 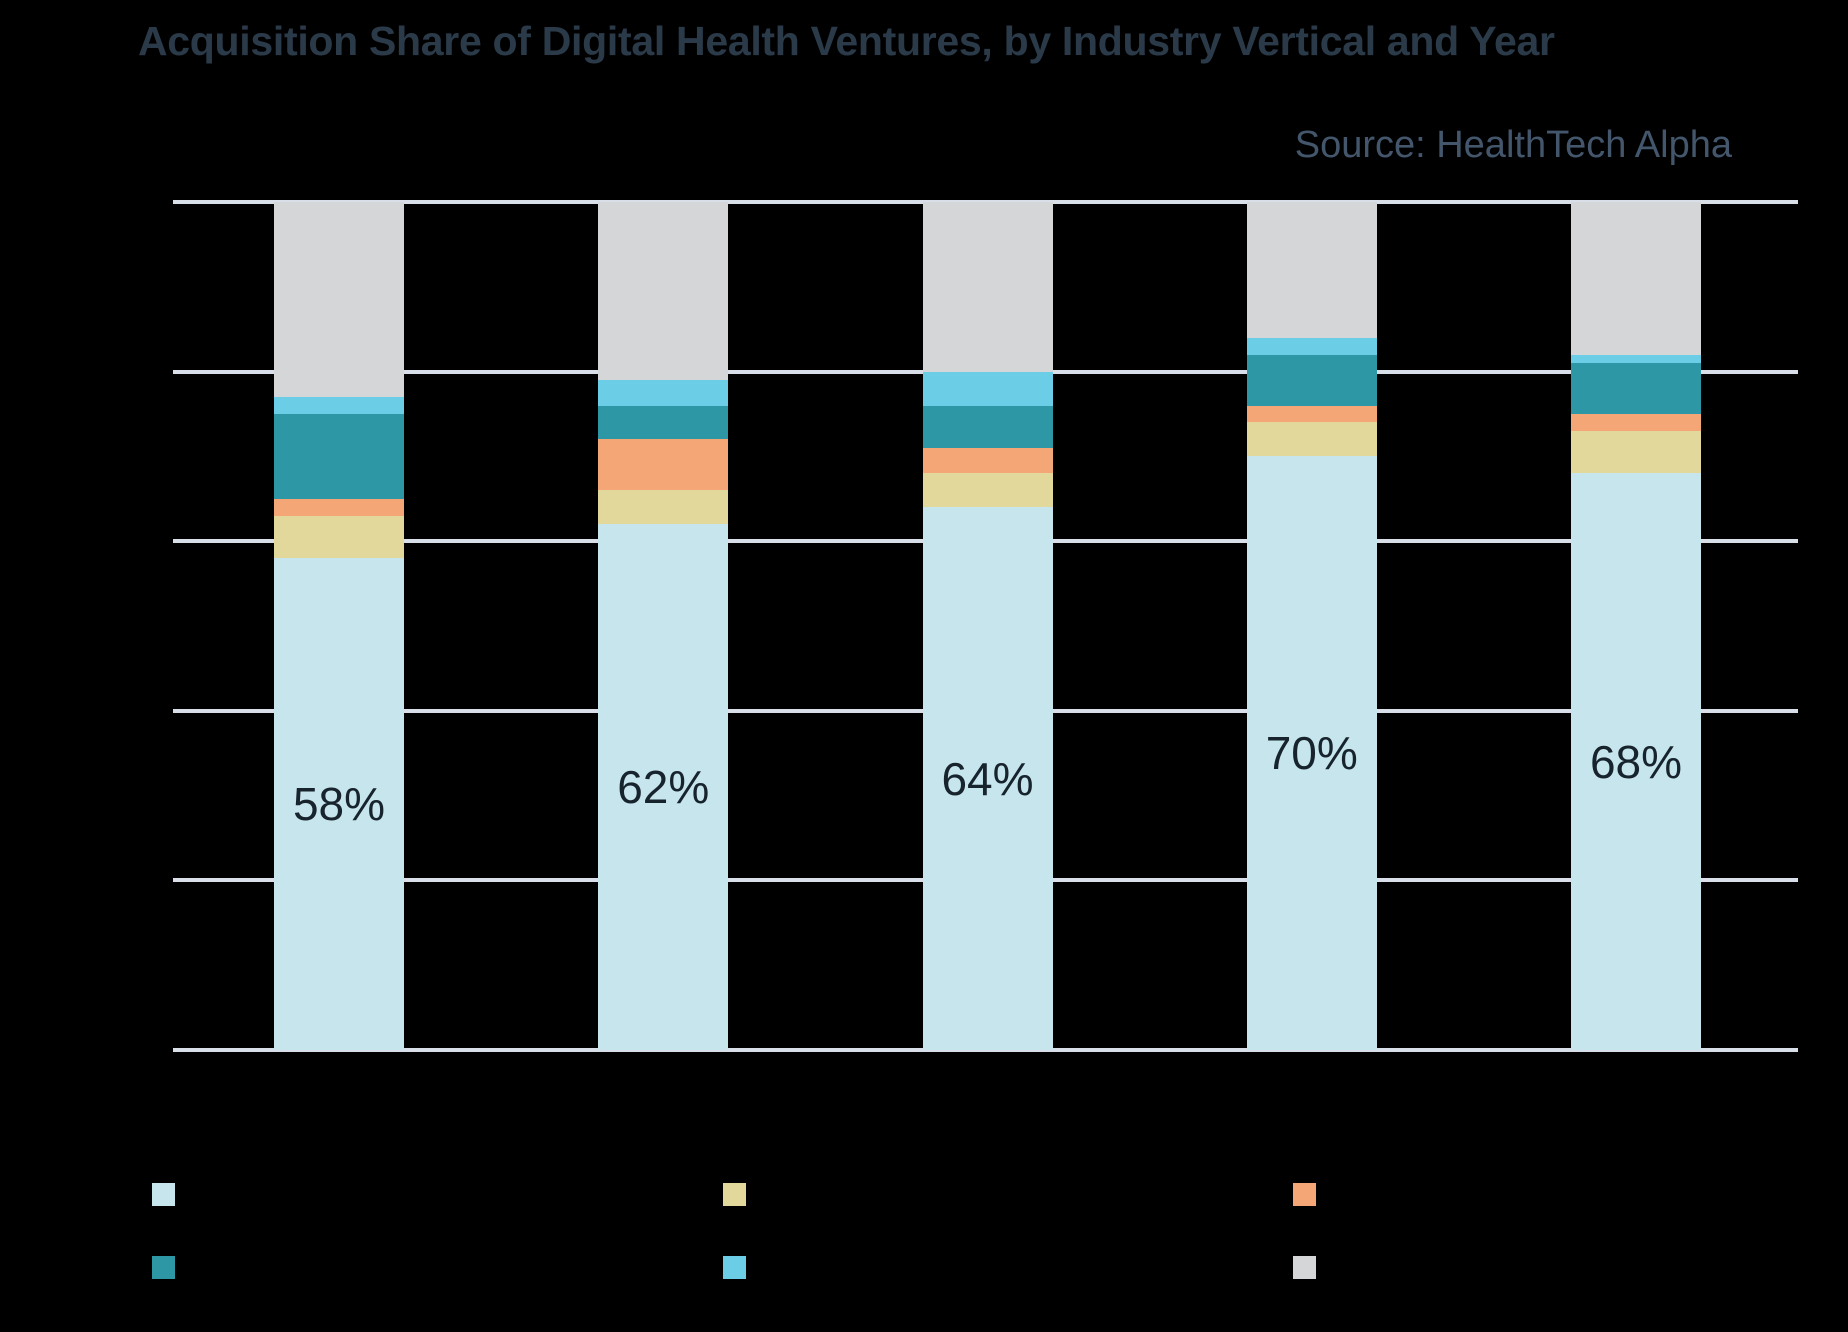 What do you see at coordinates (1513, 145) in the screenshot?
I see `source-label: Source: HealthTech Alpha` at bounding box center [1513, 145].